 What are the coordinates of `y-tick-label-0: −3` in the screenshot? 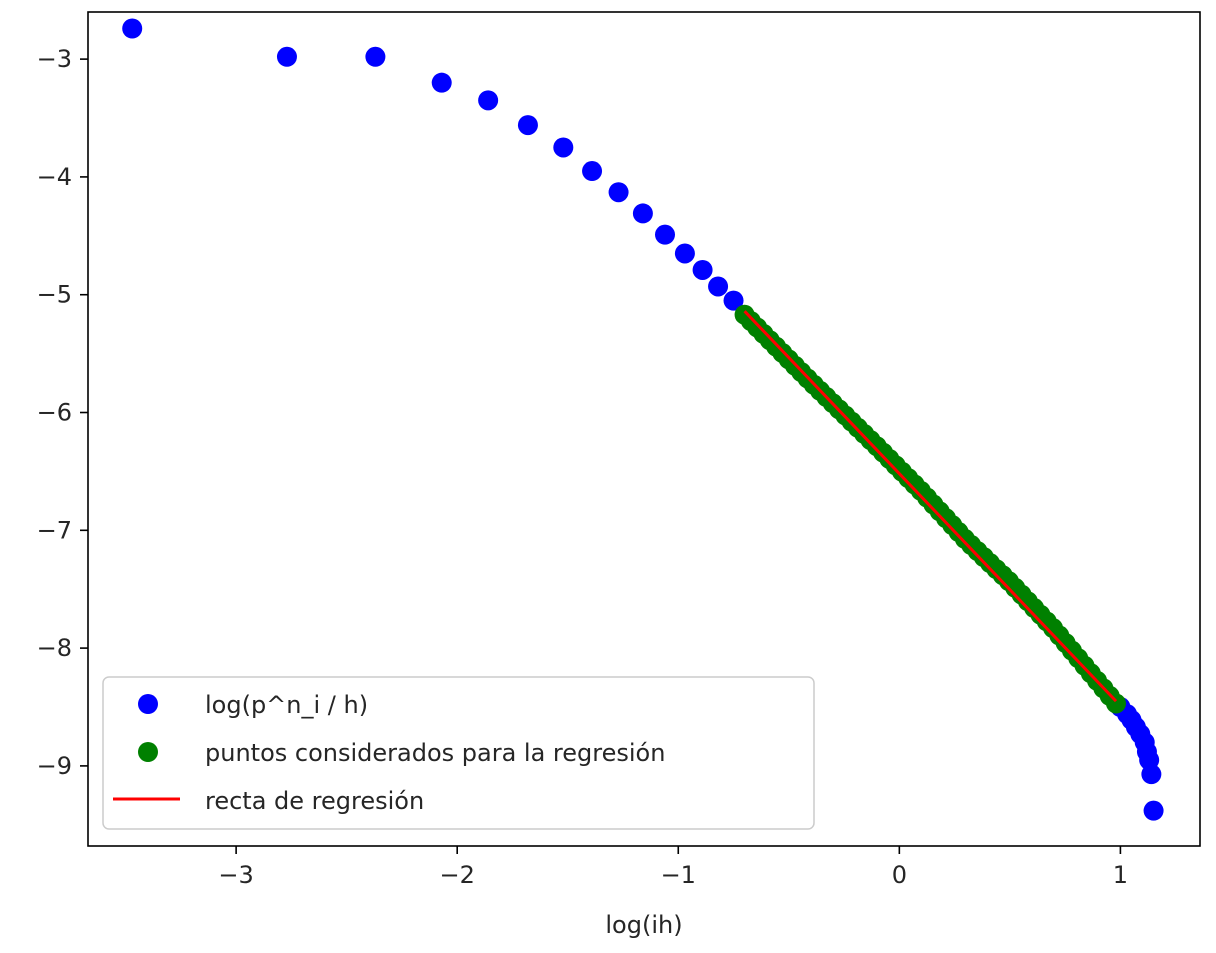 It's located at (54, 59).